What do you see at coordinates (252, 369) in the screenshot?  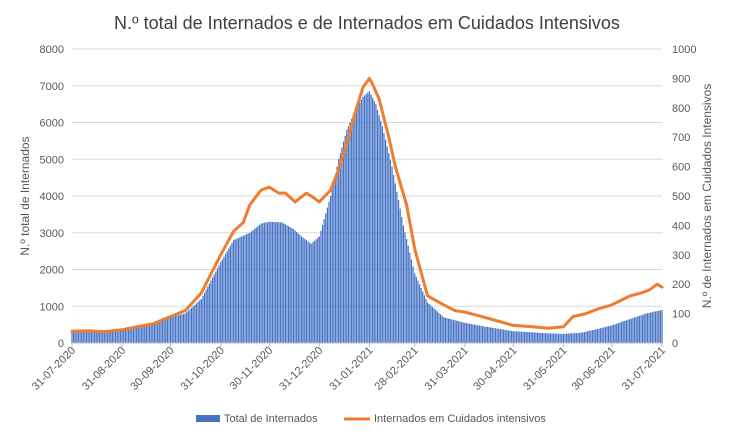 I see `x-tick-label: 30-11-2020` at bounding box center [252, 369].